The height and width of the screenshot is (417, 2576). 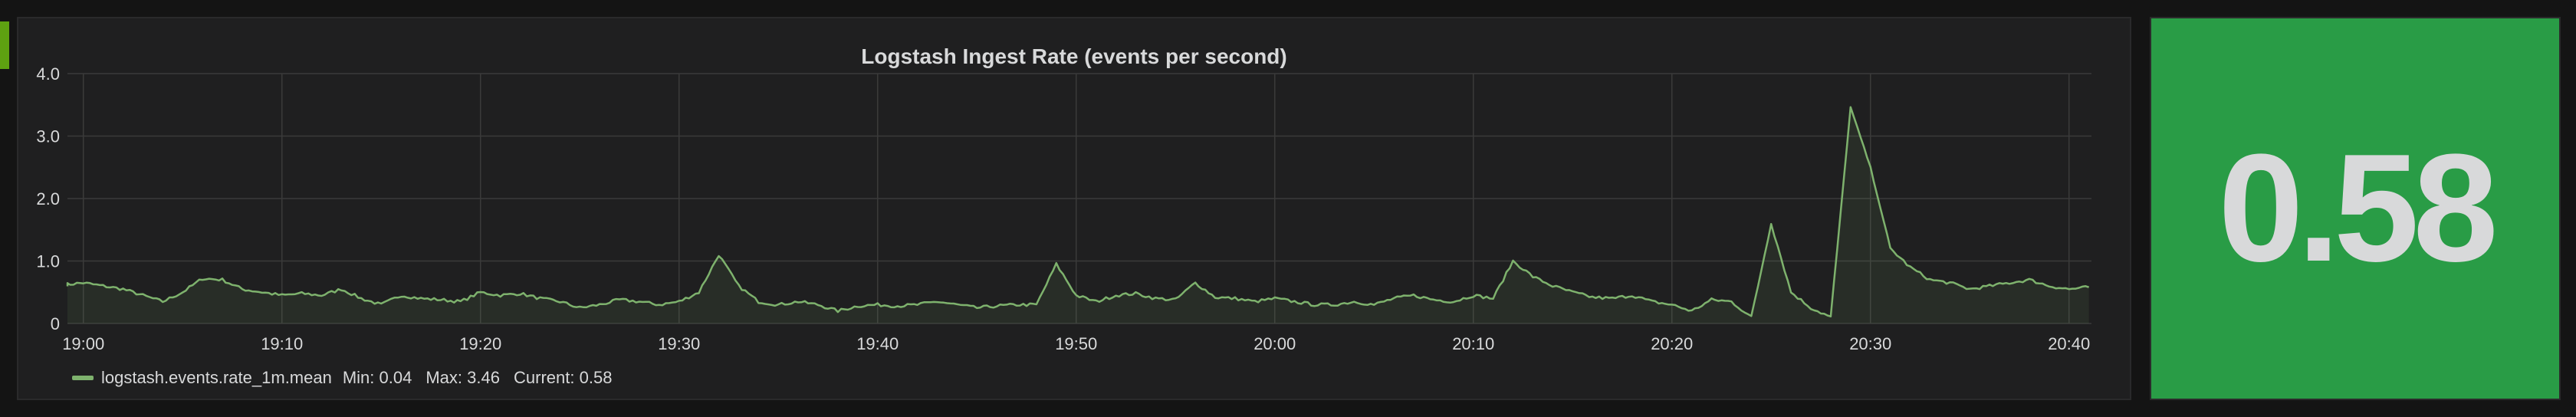 What do you see at coordinates (444, 378) in the screenshot?
I see `legend-max-label: Max:` at bounding box center [444, 378].